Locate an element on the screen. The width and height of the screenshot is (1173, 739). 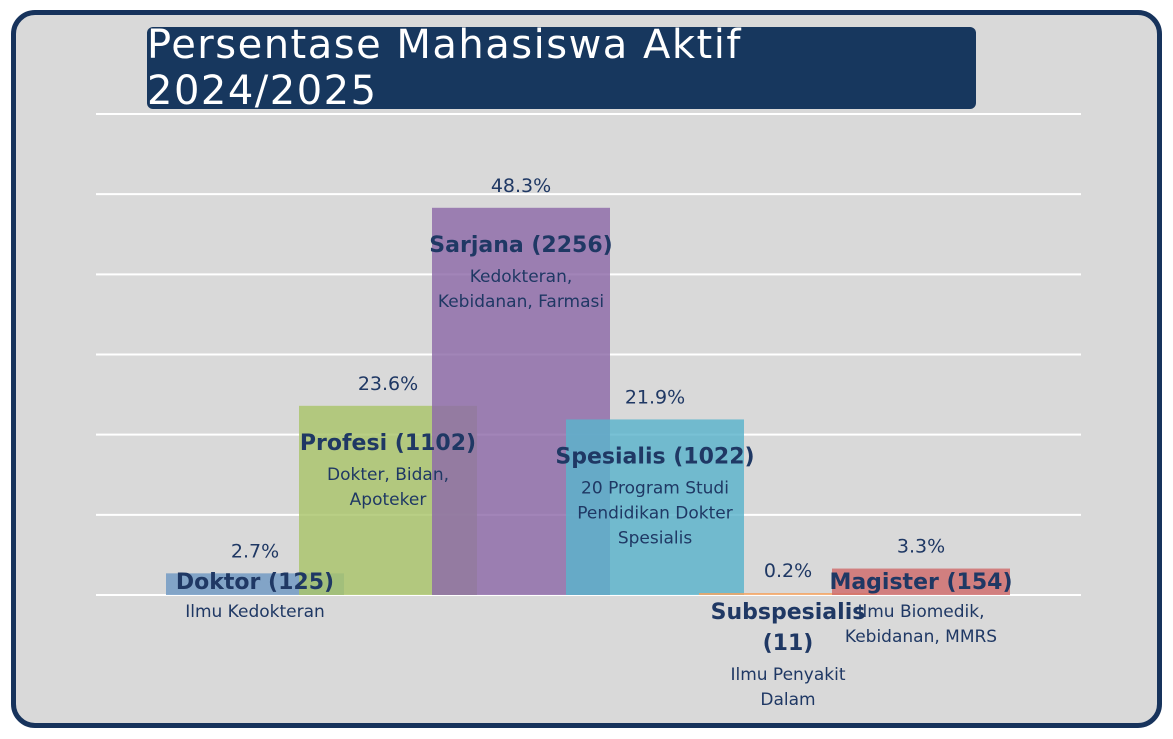
category-label: Magister (154) is located at coordinates (920, 582).